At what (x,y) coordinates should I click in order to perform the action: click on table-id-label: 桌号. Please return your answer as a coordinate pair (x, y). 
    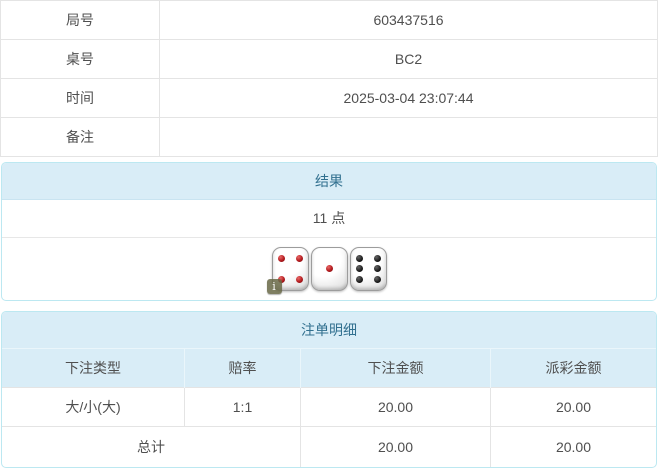
    Looking at the image, I should click on (80, 59).